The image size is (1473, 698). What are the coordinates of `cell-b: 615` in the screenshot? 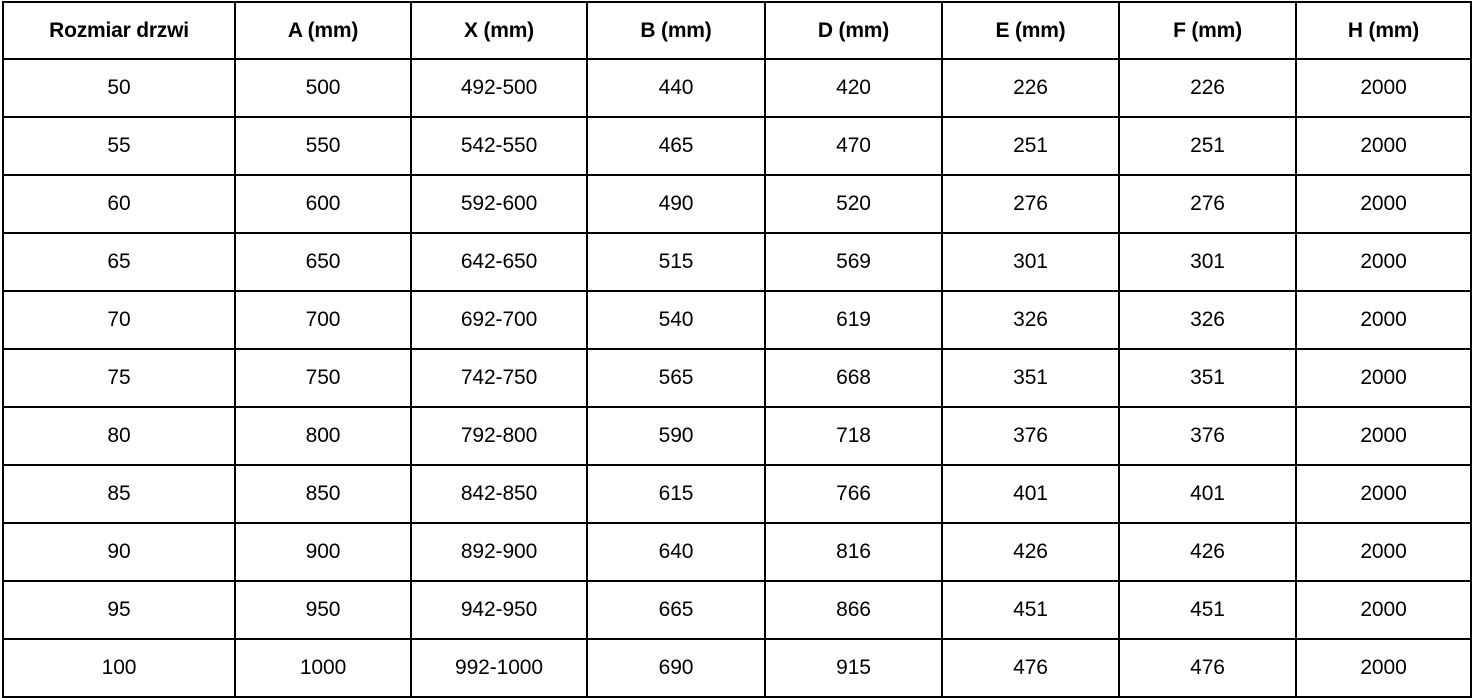 It's located at (676, 494).